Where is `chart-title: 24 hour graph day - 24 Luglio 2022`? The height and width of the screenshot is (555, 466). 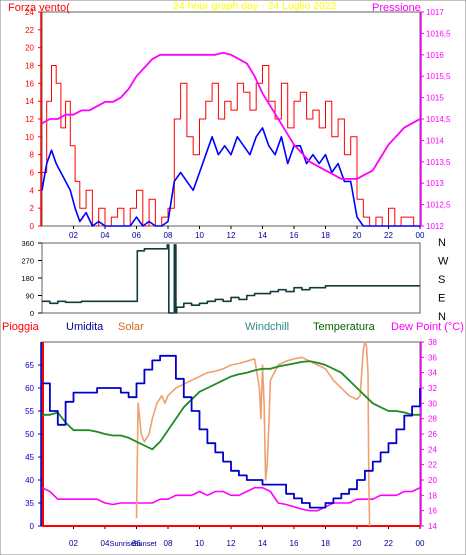
chart-title: 24 hour graph day - 24 Luglio 2022 is located at coordinates (255, 6).